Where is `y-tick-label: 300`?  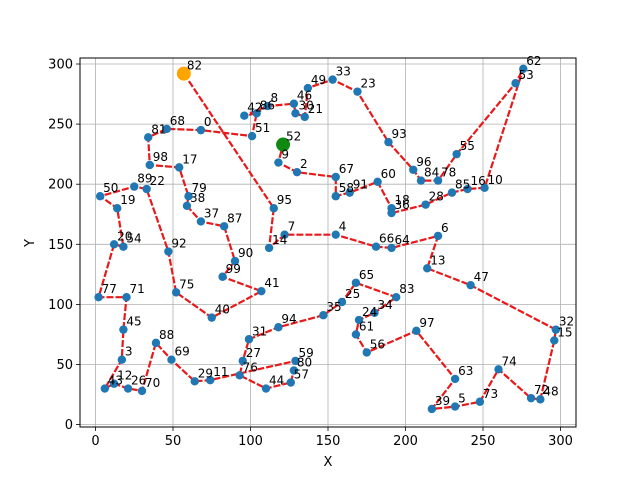 y-tick-label: 300 is located at coordinates (60, 65).